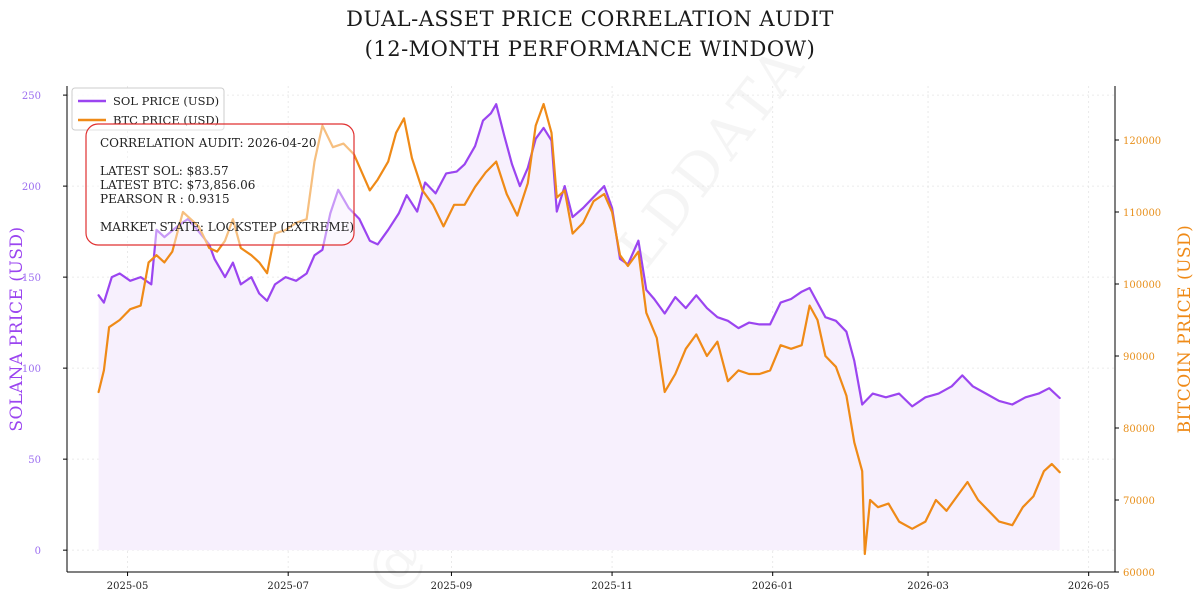 The width and height of the screenshot is (1200, 597). What do you see at coordinates (148, 109) in the screenshot?
I see `legend-box` at bounding box center [148, 109].